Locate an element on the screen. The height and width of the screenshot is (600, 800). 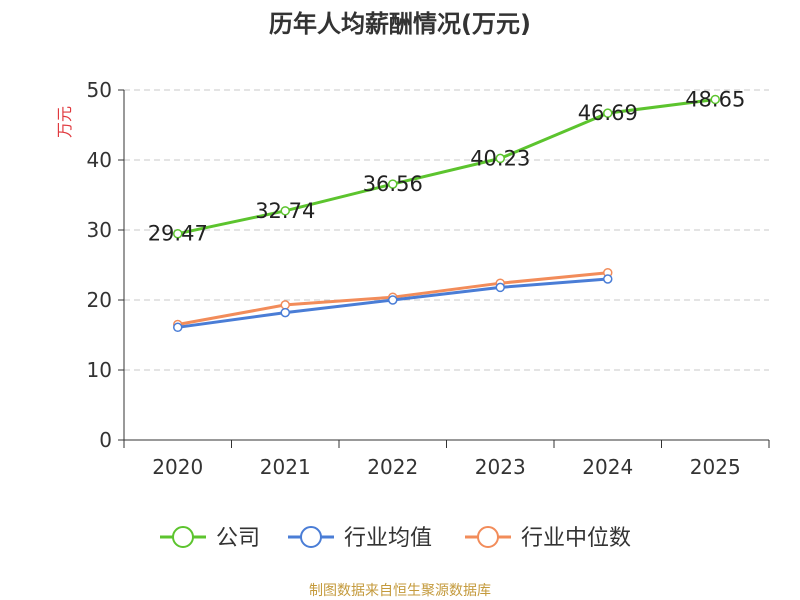
data-label: 48.65 is located at coordinates (715, 99).